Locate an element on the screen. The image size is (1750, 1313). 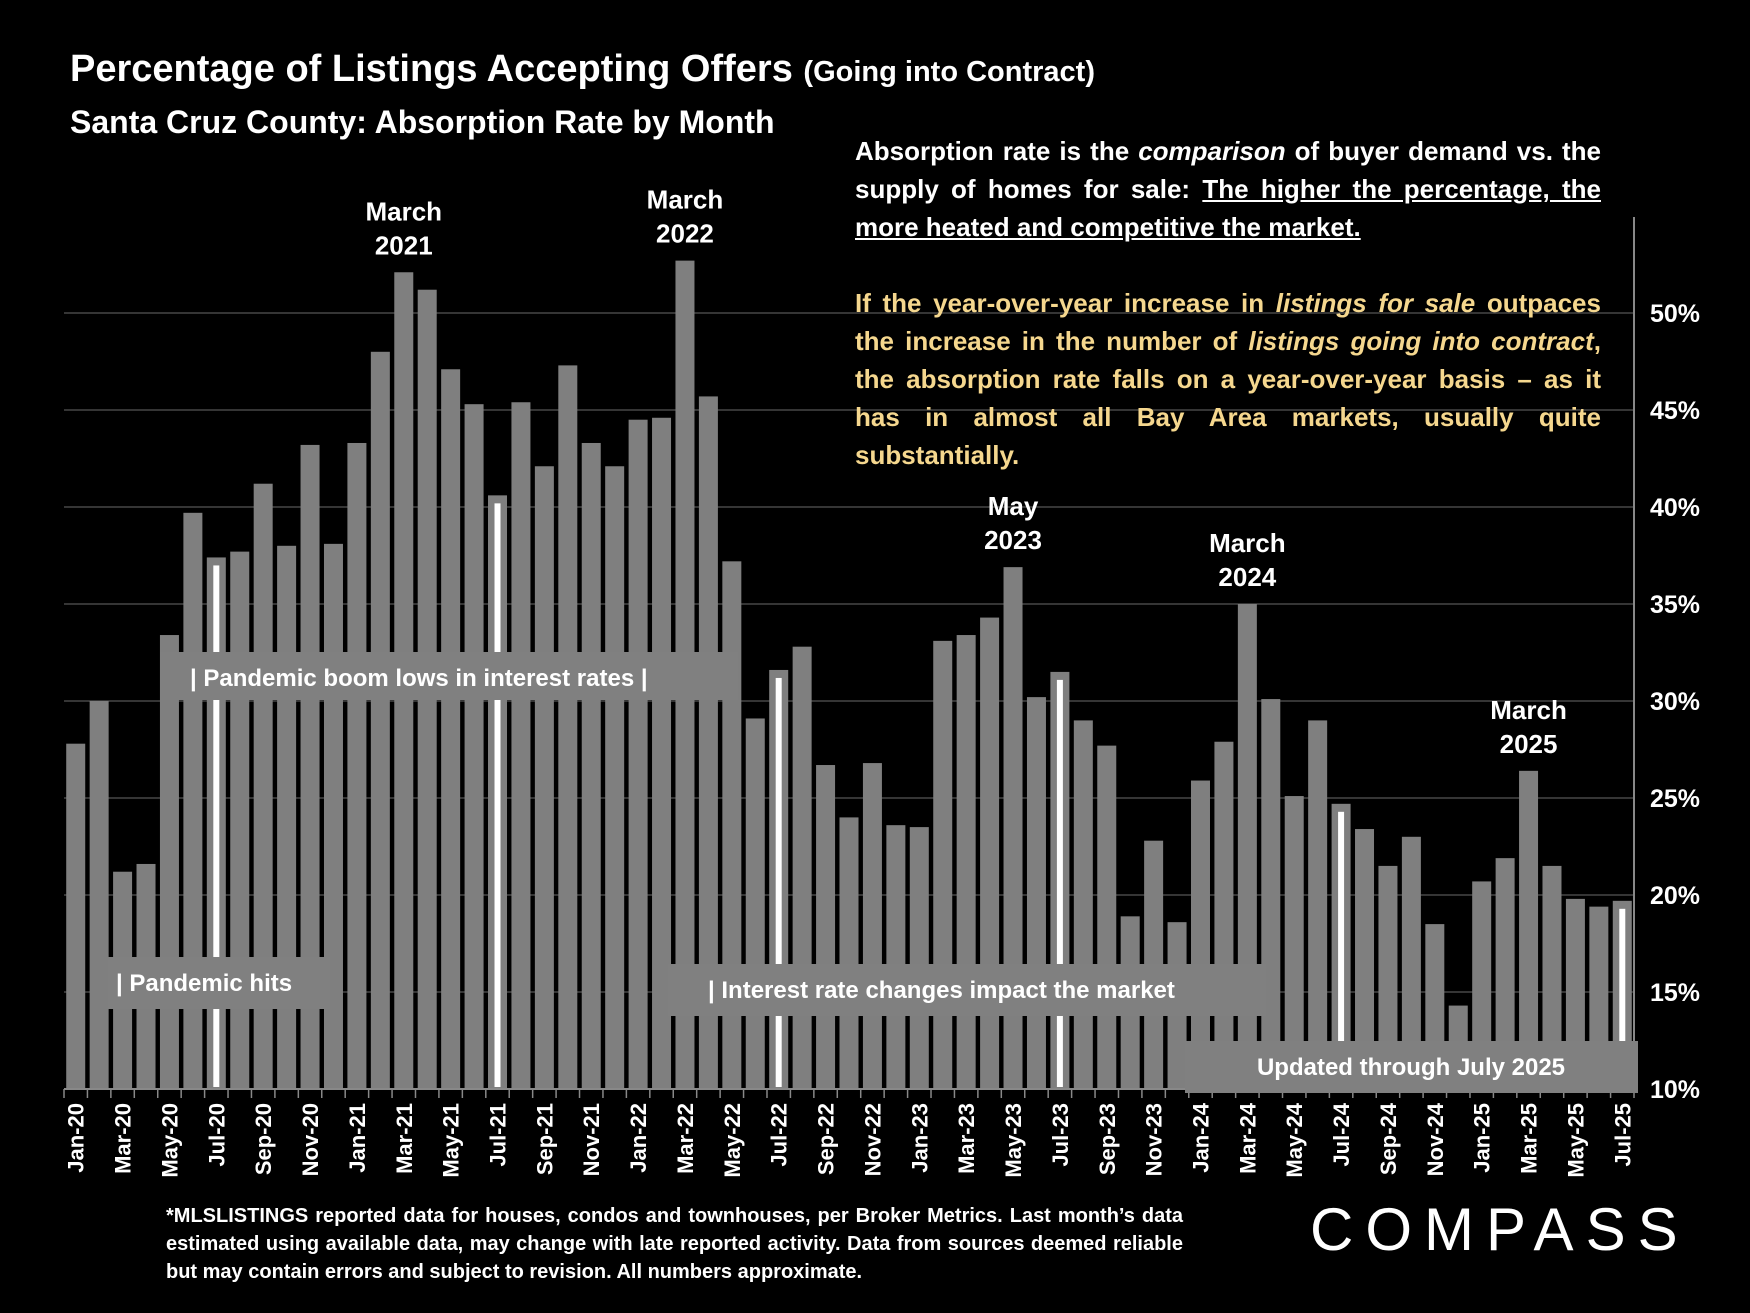
x-tick-label: Jul-24 is located at coordinates (1341, 1134).